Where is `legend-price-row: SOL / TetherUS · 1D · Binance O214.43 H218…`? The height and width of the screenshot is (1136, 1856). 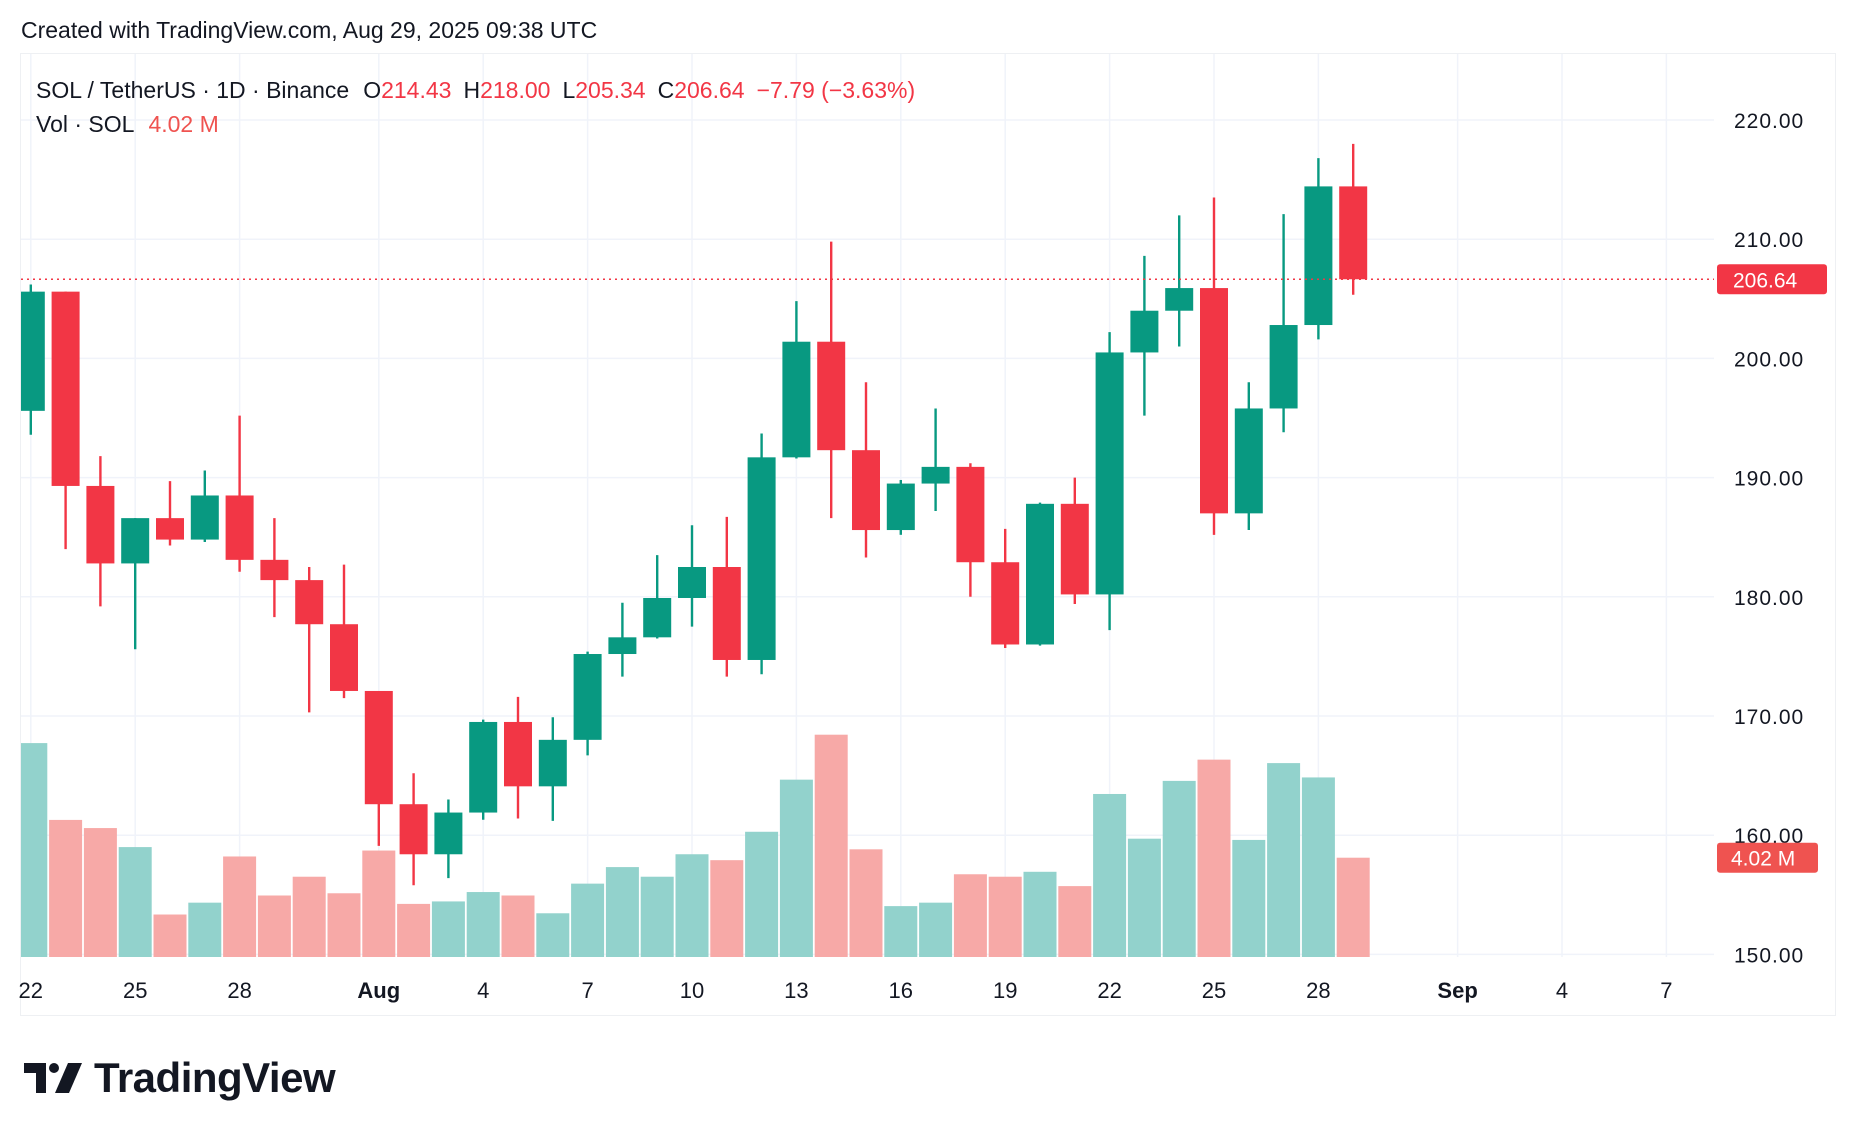
legend-price-row: SOL / TetherUS · 1D · Binance O214.43 H218… is located at coordinates (481, 90).